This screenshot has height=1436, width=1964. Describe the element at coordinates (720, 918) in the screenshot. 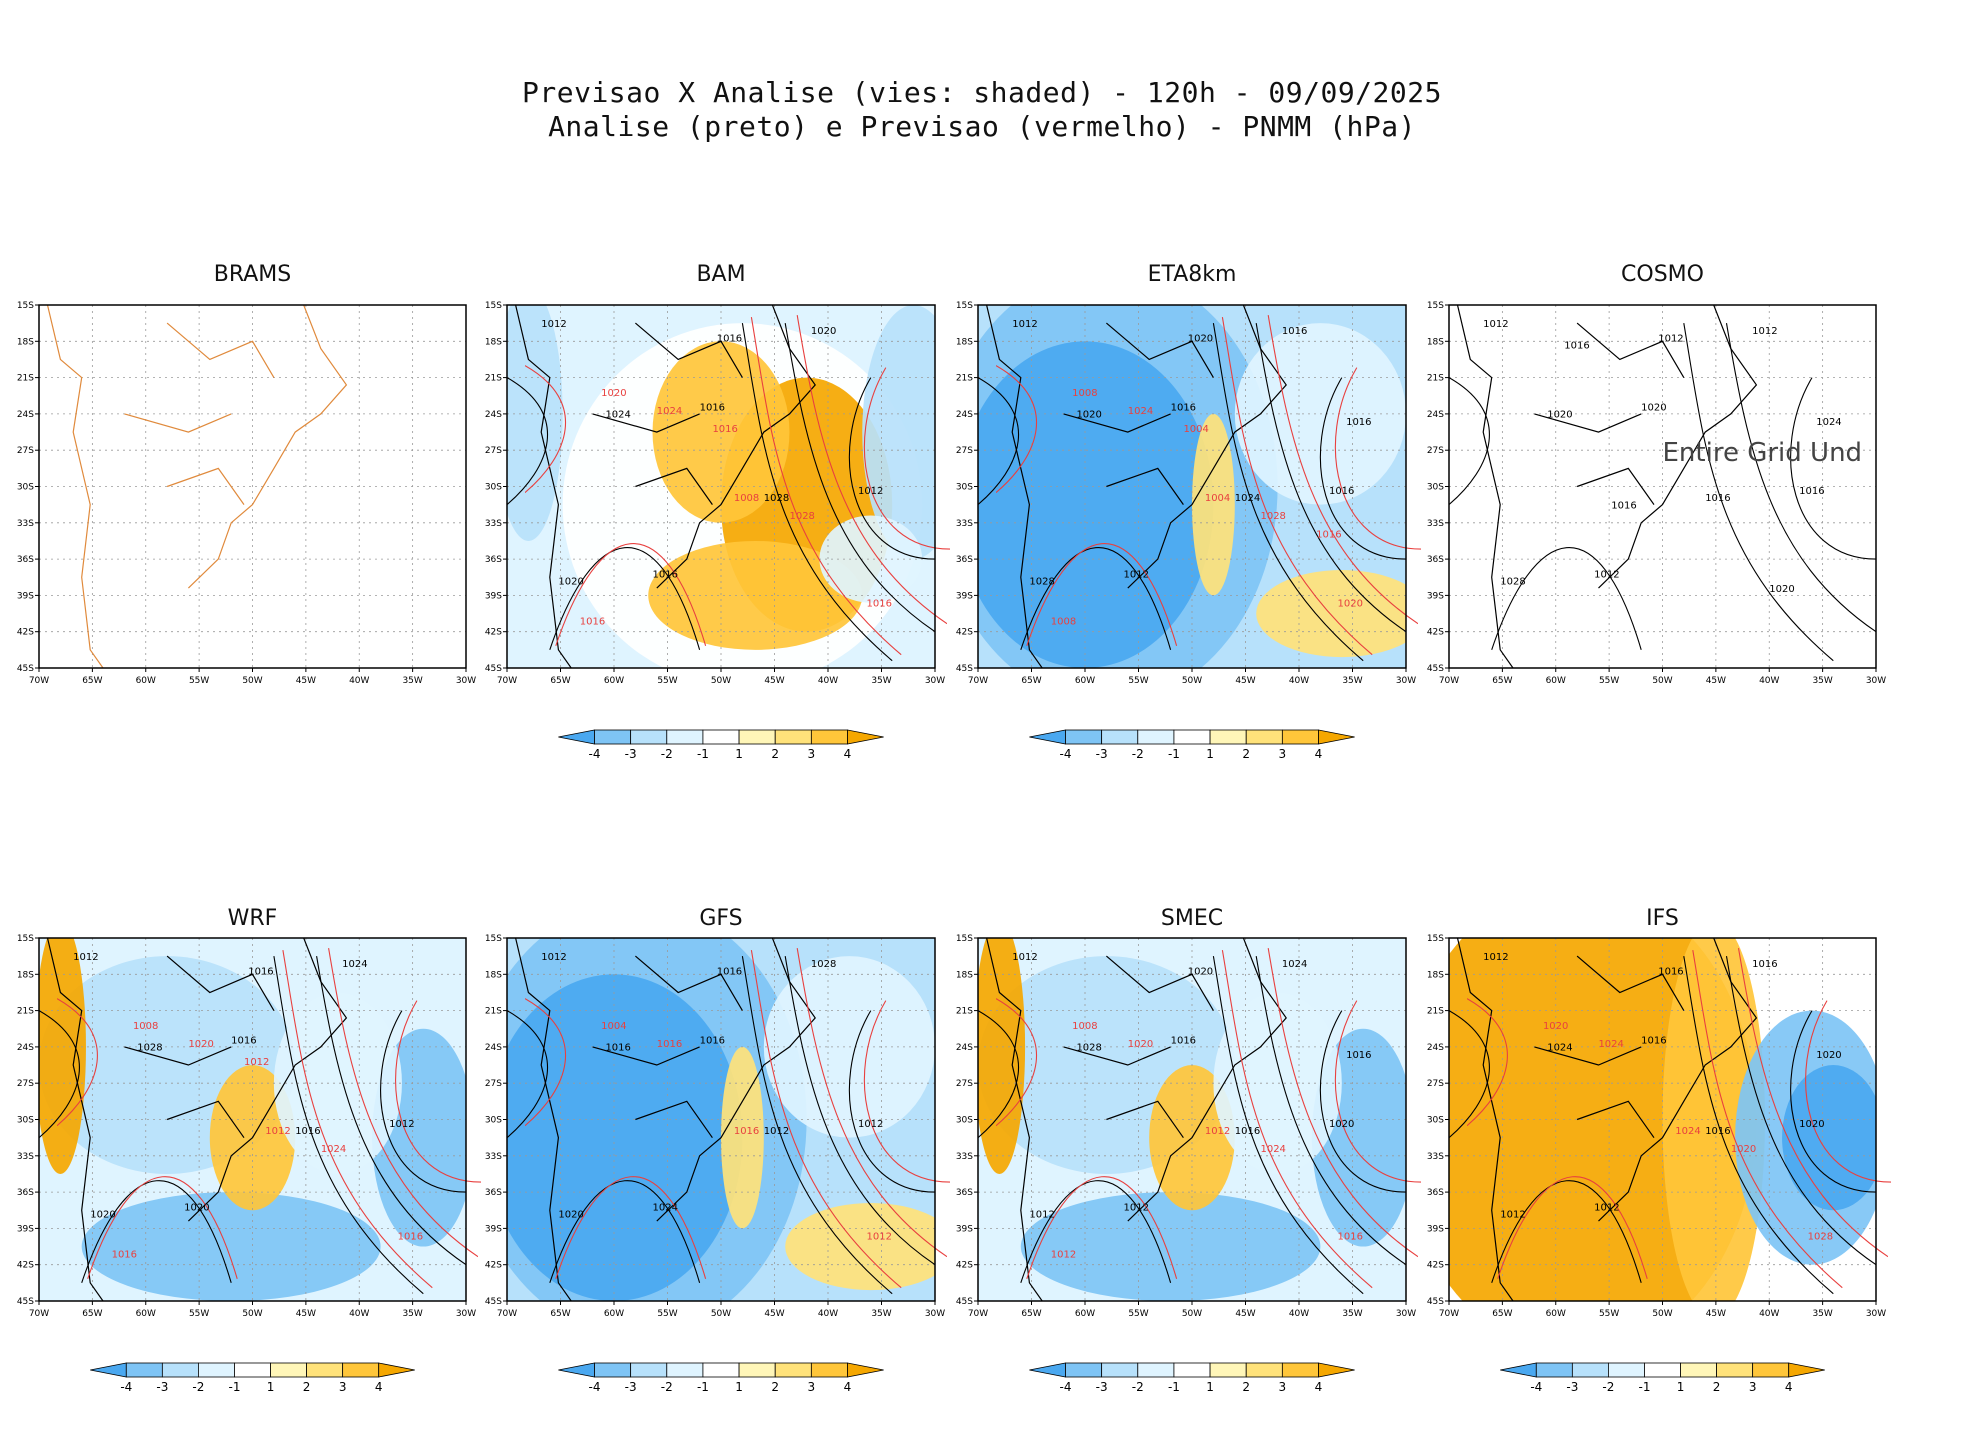

I see `panel-title: GFS` at that location.